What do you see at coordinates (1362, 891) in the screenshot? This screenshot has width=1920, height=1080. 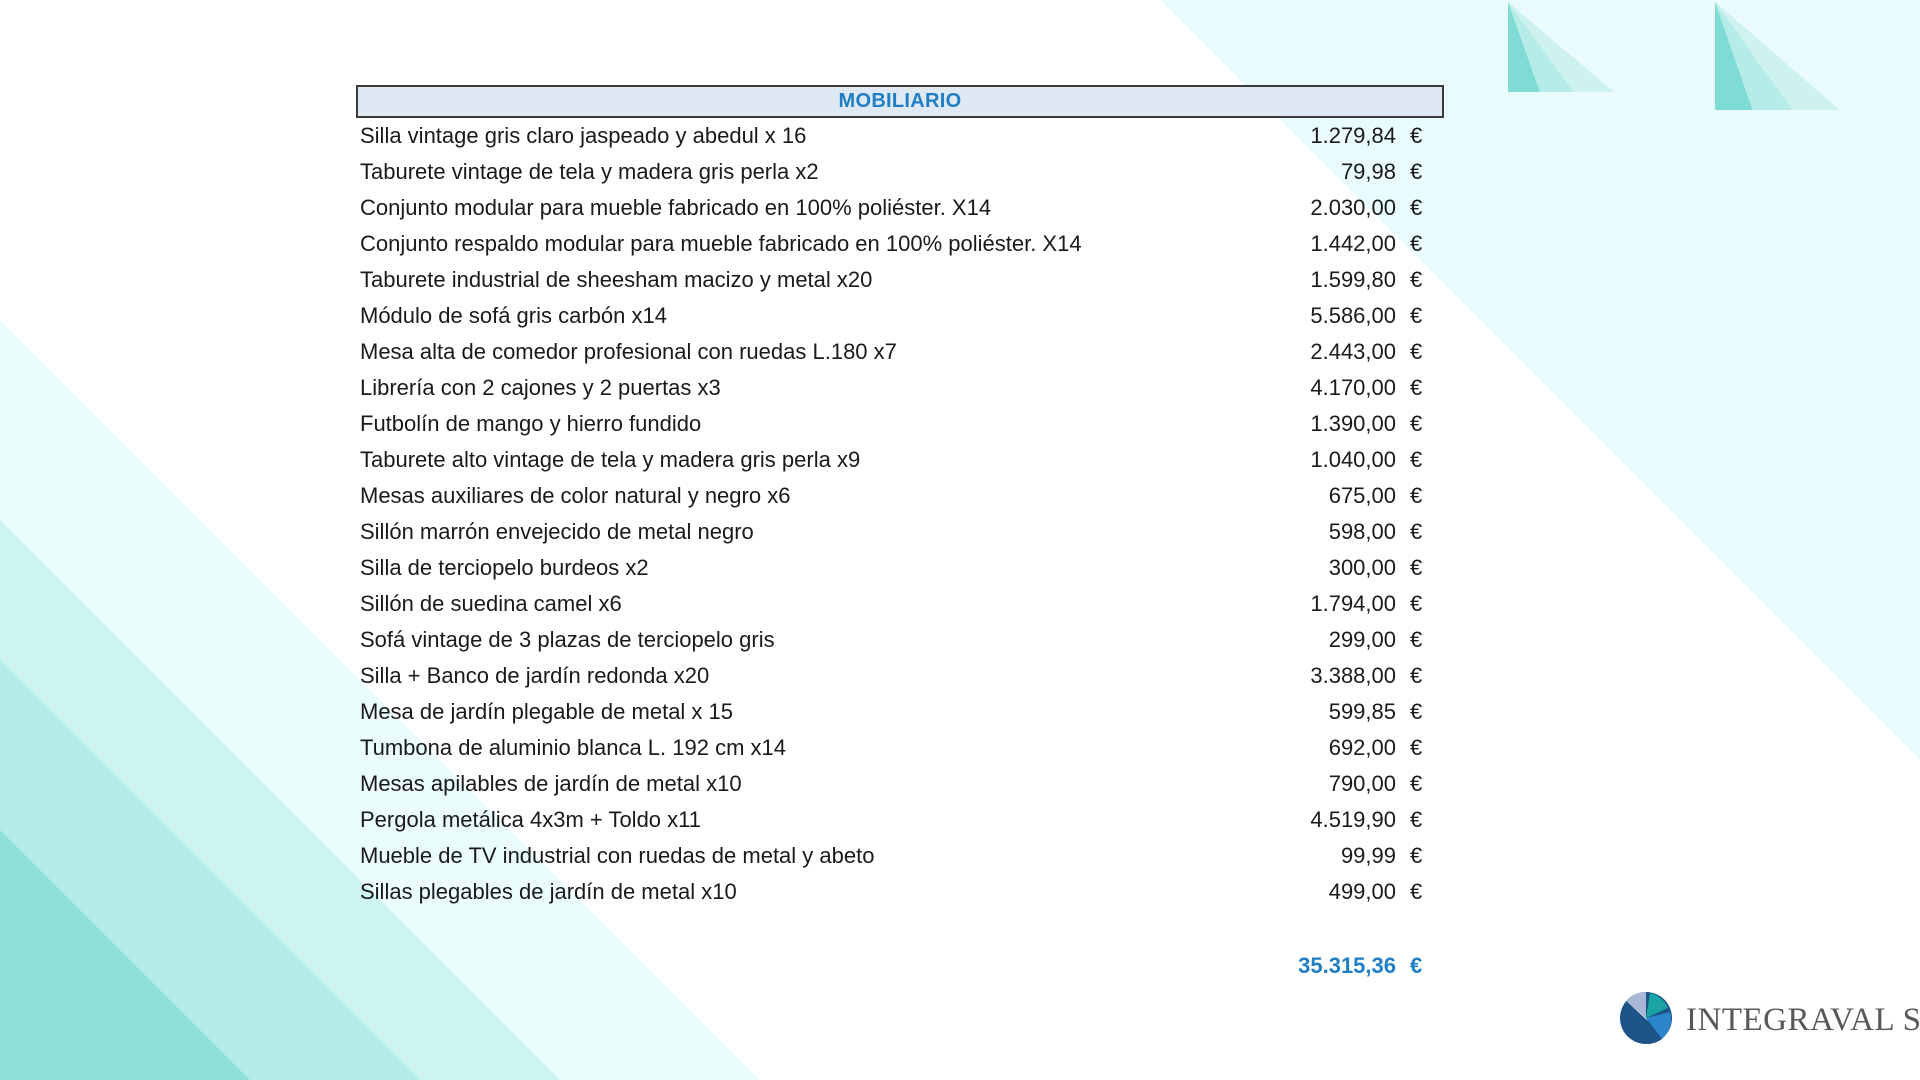 I see `row-amount: 499,00` at bounding box center [1362, 891].